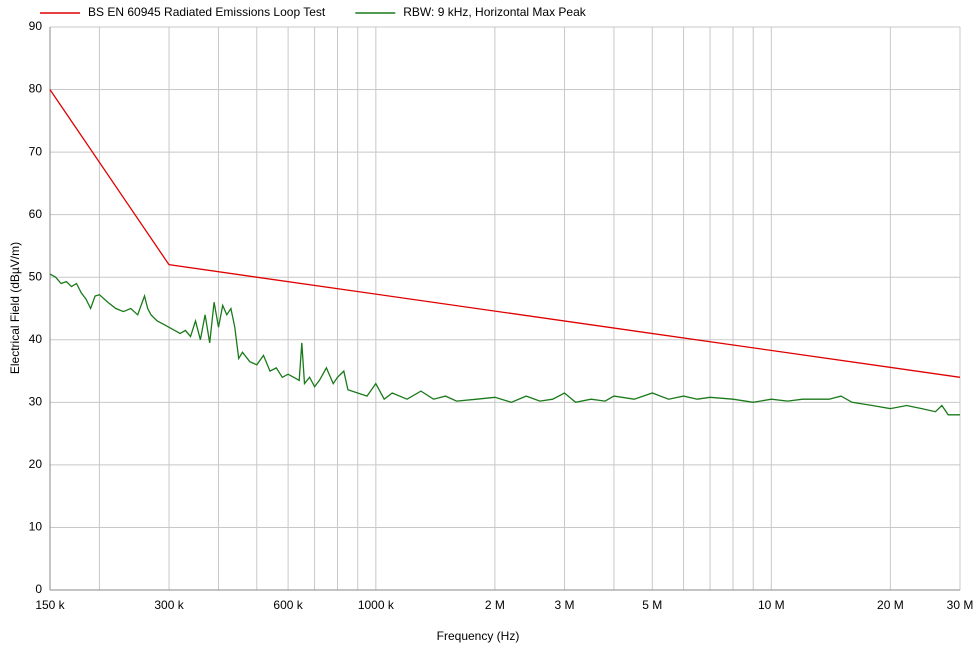  I want to click on x-tick-label: 5 M, so click(652, 605).